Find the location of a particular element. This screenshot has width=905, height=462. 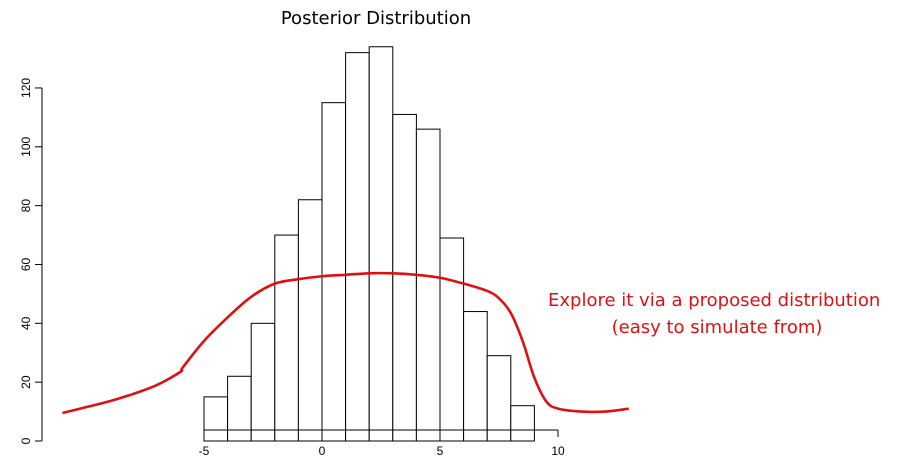

y-tick-label: 100 is located at coordinates (26, 146).